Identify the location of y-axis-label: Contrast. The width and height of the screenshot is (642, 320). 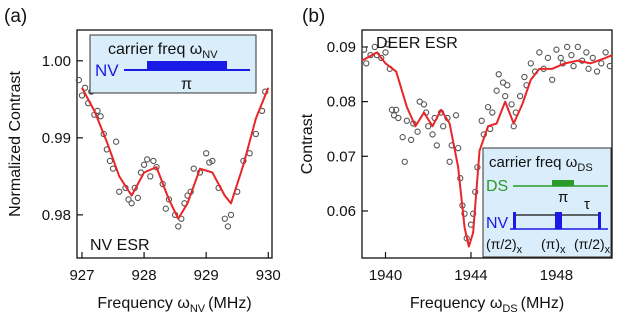
(307, 143).